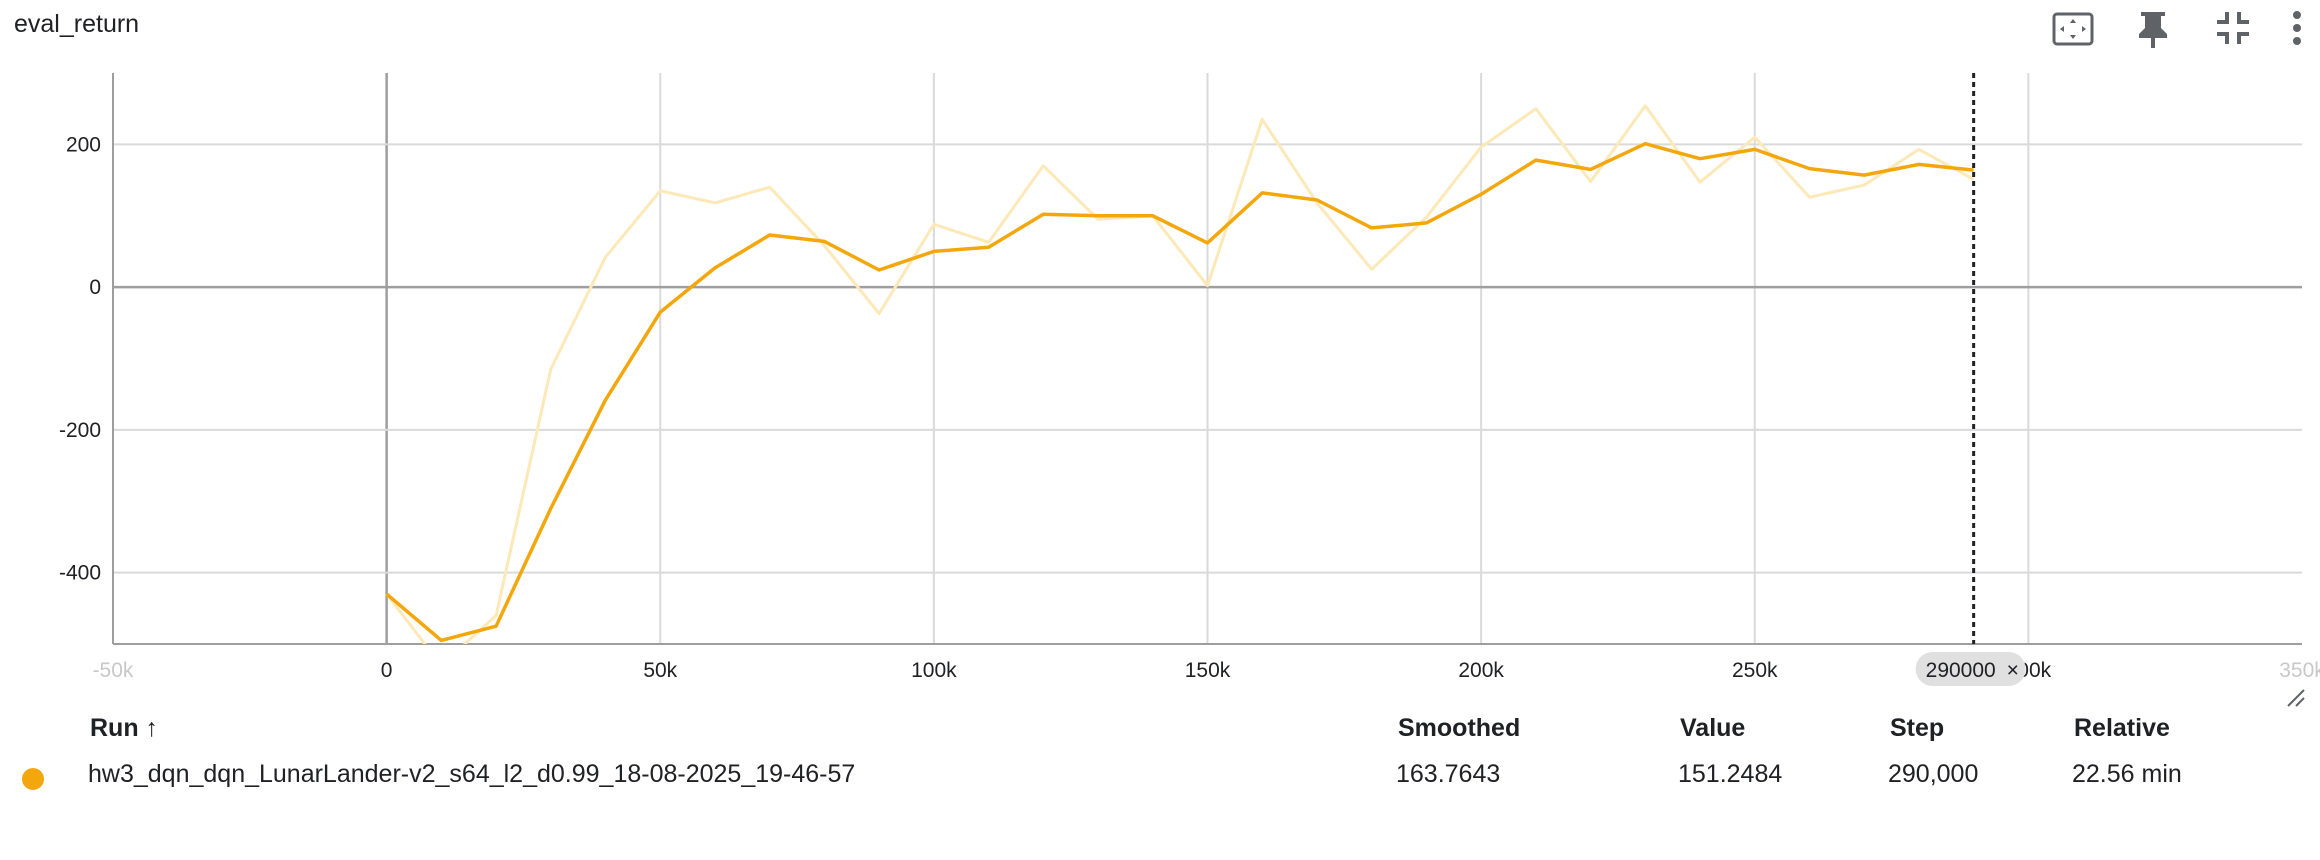 The height and width of the screenshot is (860, 2320). I want to click on y-tick-label: 200, so click(83, 144).